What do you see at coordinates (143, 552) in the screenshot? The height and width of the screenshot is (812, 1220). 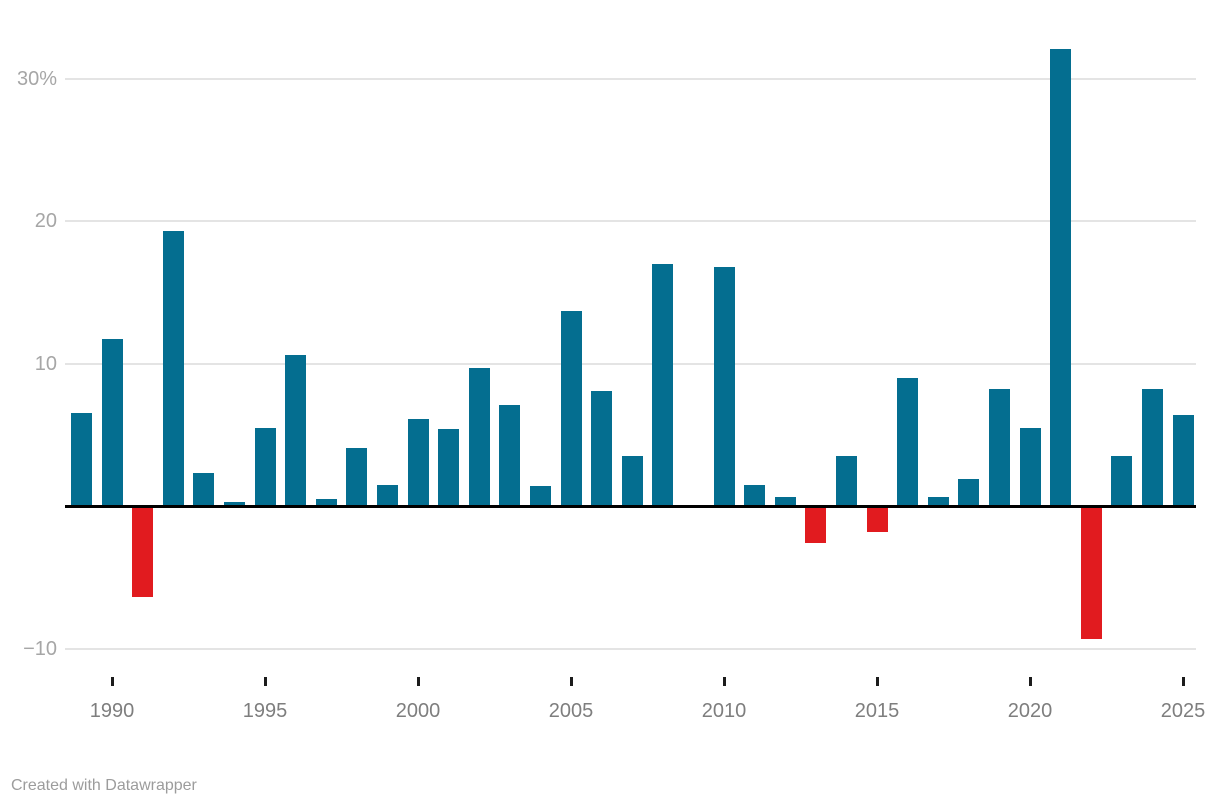 I see `bar-1991` at bounding box center [143, 552].